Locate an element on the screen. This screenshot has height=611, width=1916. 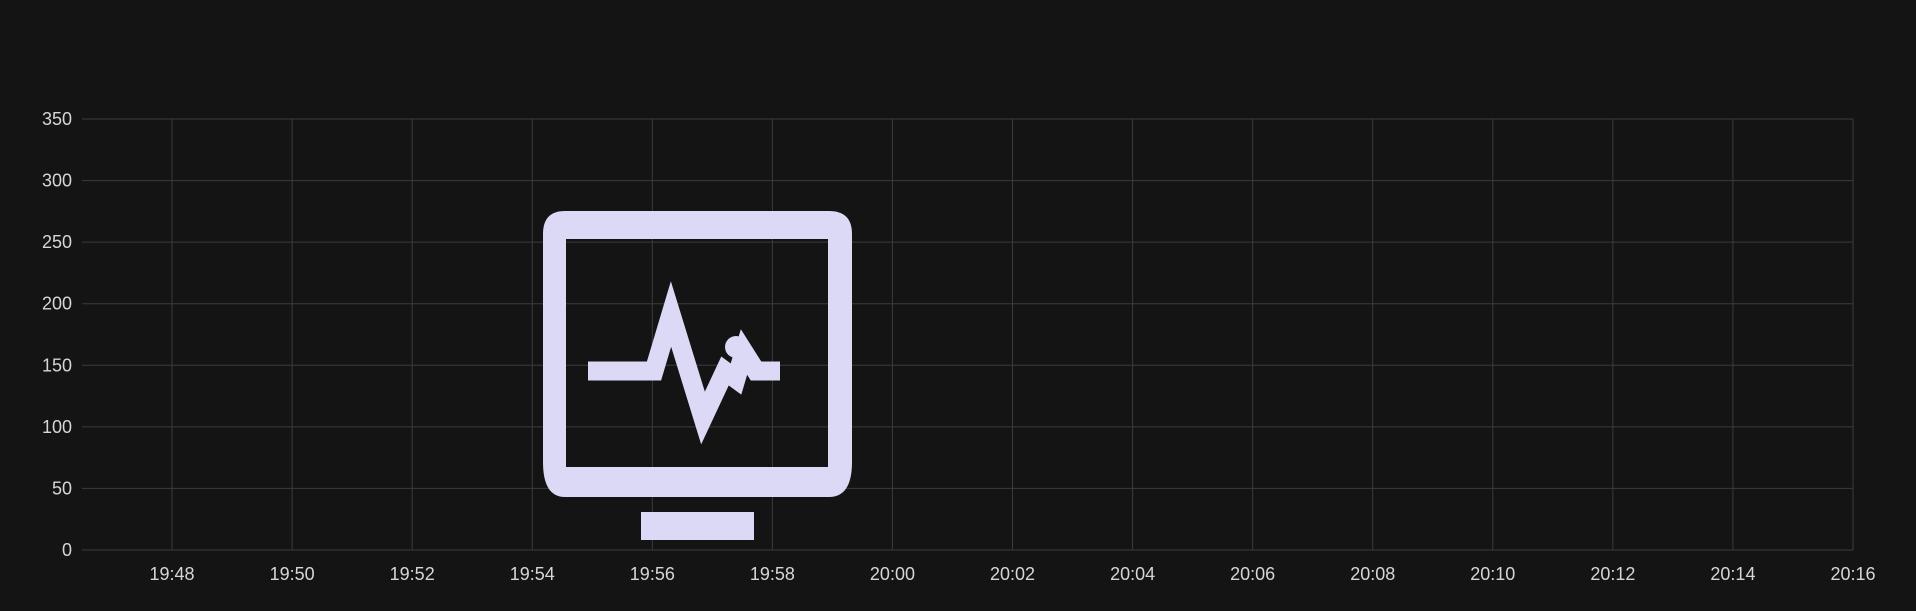
x-tick-label: 19:48 is located at coordinates (172, 574).